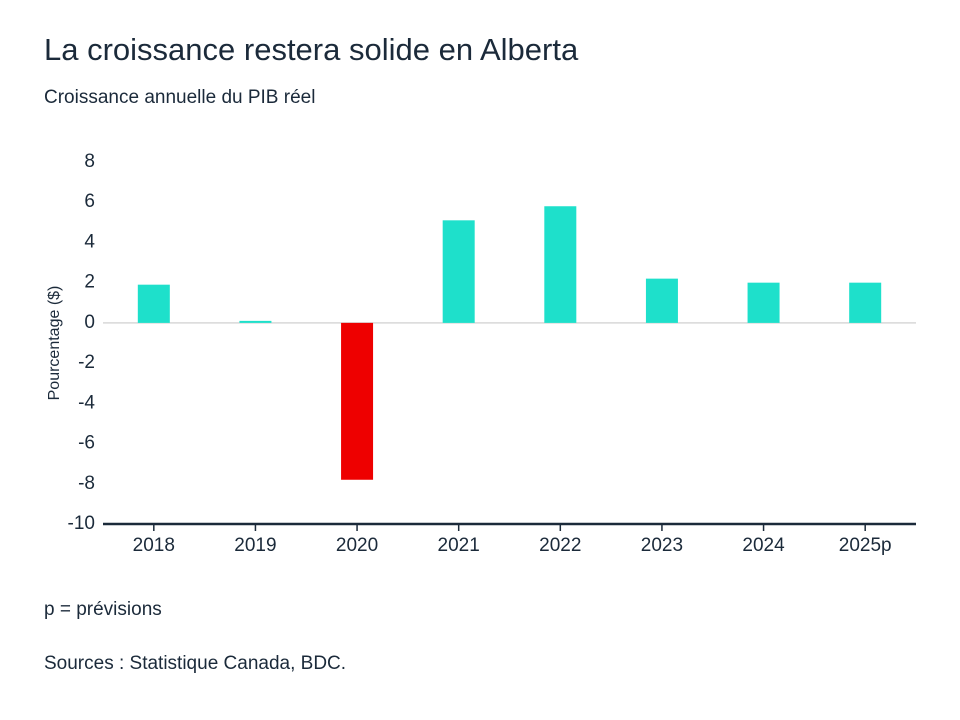 This screenshot has width=960, height=720. What do you see at coordinates (89, 161) in the screenshot?
I see `y-tick-label: 8` at bounding box center [89, 161].